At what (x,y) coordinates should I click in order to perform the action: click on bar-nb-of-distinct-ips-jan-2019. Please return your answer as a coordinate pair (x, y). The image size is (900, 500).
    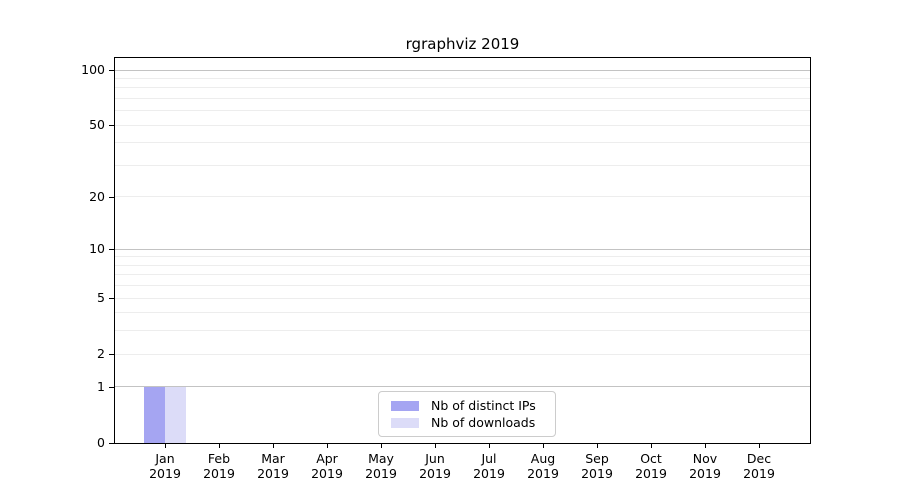
    Looking at the image, I should click on (154, 414).